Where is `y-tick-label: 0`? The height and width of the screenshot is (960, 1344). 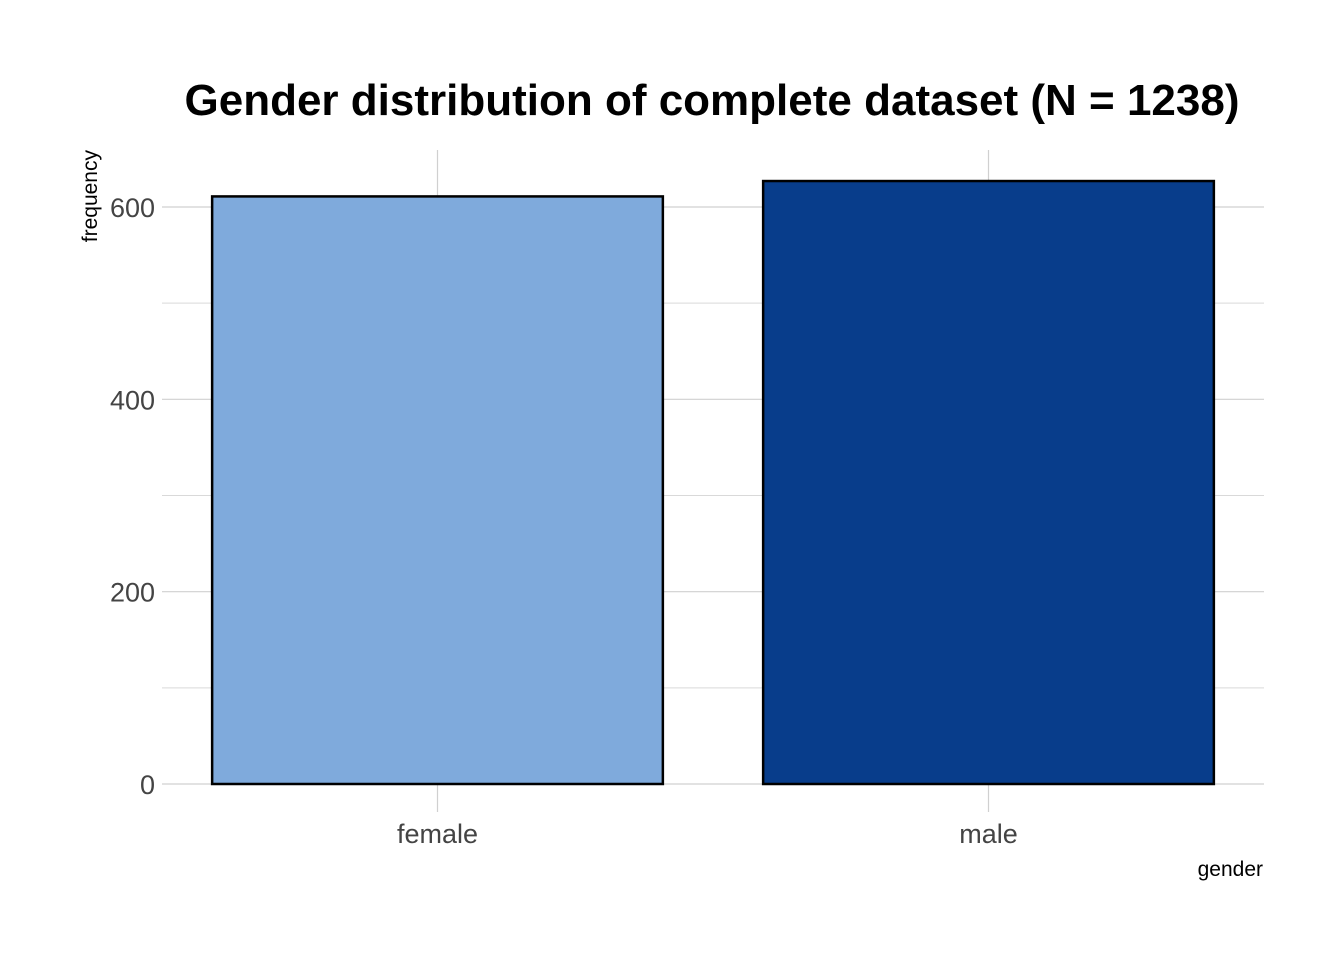
y-tick-label: 0 is located at coordinates (147, 785).